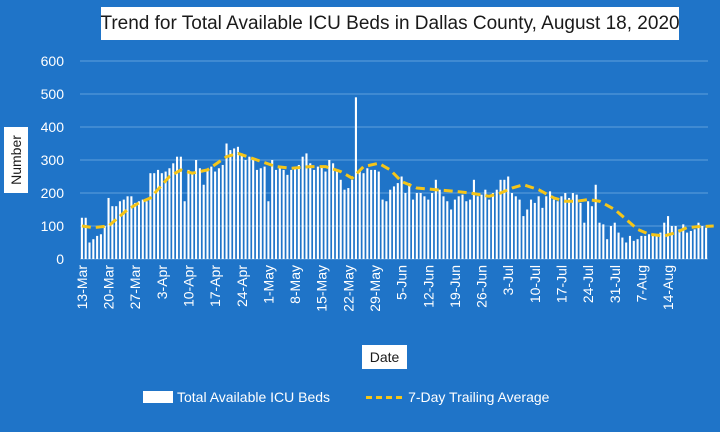 This screenshot has height=432, width=720. What do you see at coordinates (254, 397) in the screenshot?
I see `legend-bar-label: Total Available ICU Beds` at bounding box center [254, 397].